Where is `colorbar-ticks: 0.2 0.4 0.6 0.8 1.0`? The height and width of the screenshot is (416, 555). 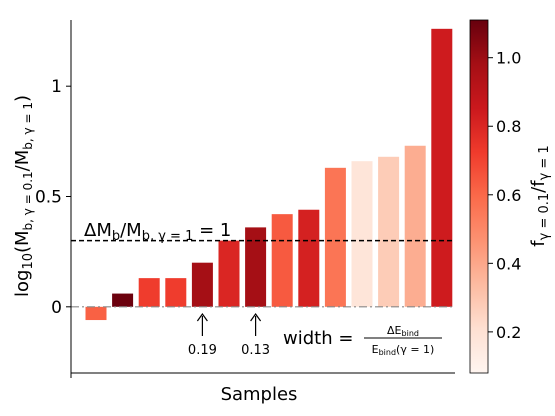
colorbar-ticks: 0.2 0.4 0.6 0.8 1.0 is located at coordinates (504, 195).